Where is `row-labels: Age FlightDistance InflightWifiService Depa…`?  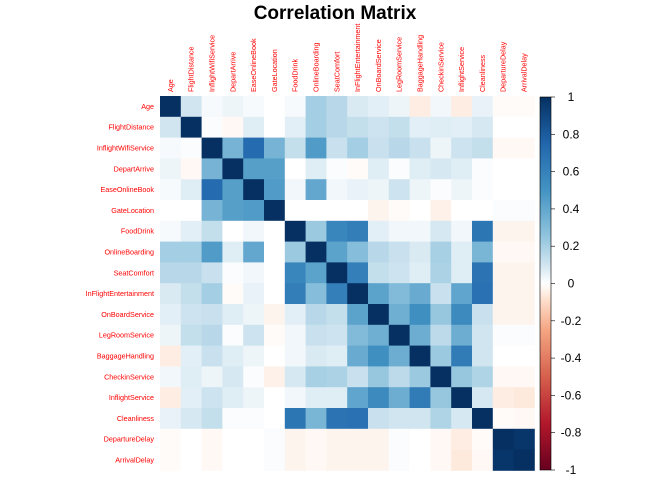
row-labels: Age FlightDistance InflightWifiService Depa… is located at coordinates (120, 283).